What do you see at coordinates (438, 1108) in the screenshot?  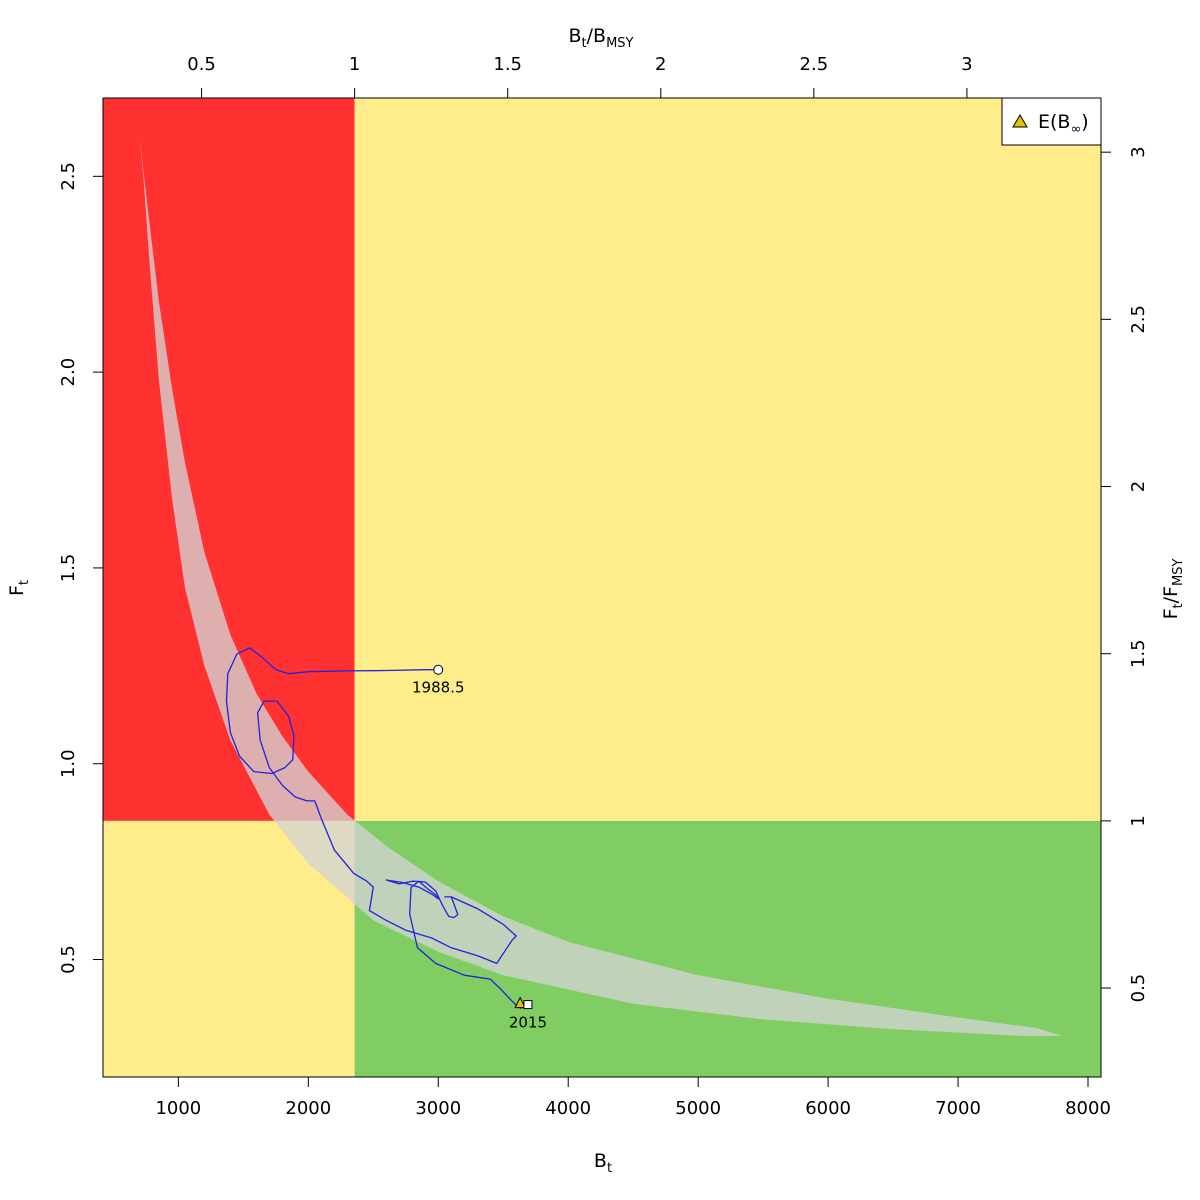 I see `bottom-axis-tick-label: 3000` at bounding box center [438, 1108].